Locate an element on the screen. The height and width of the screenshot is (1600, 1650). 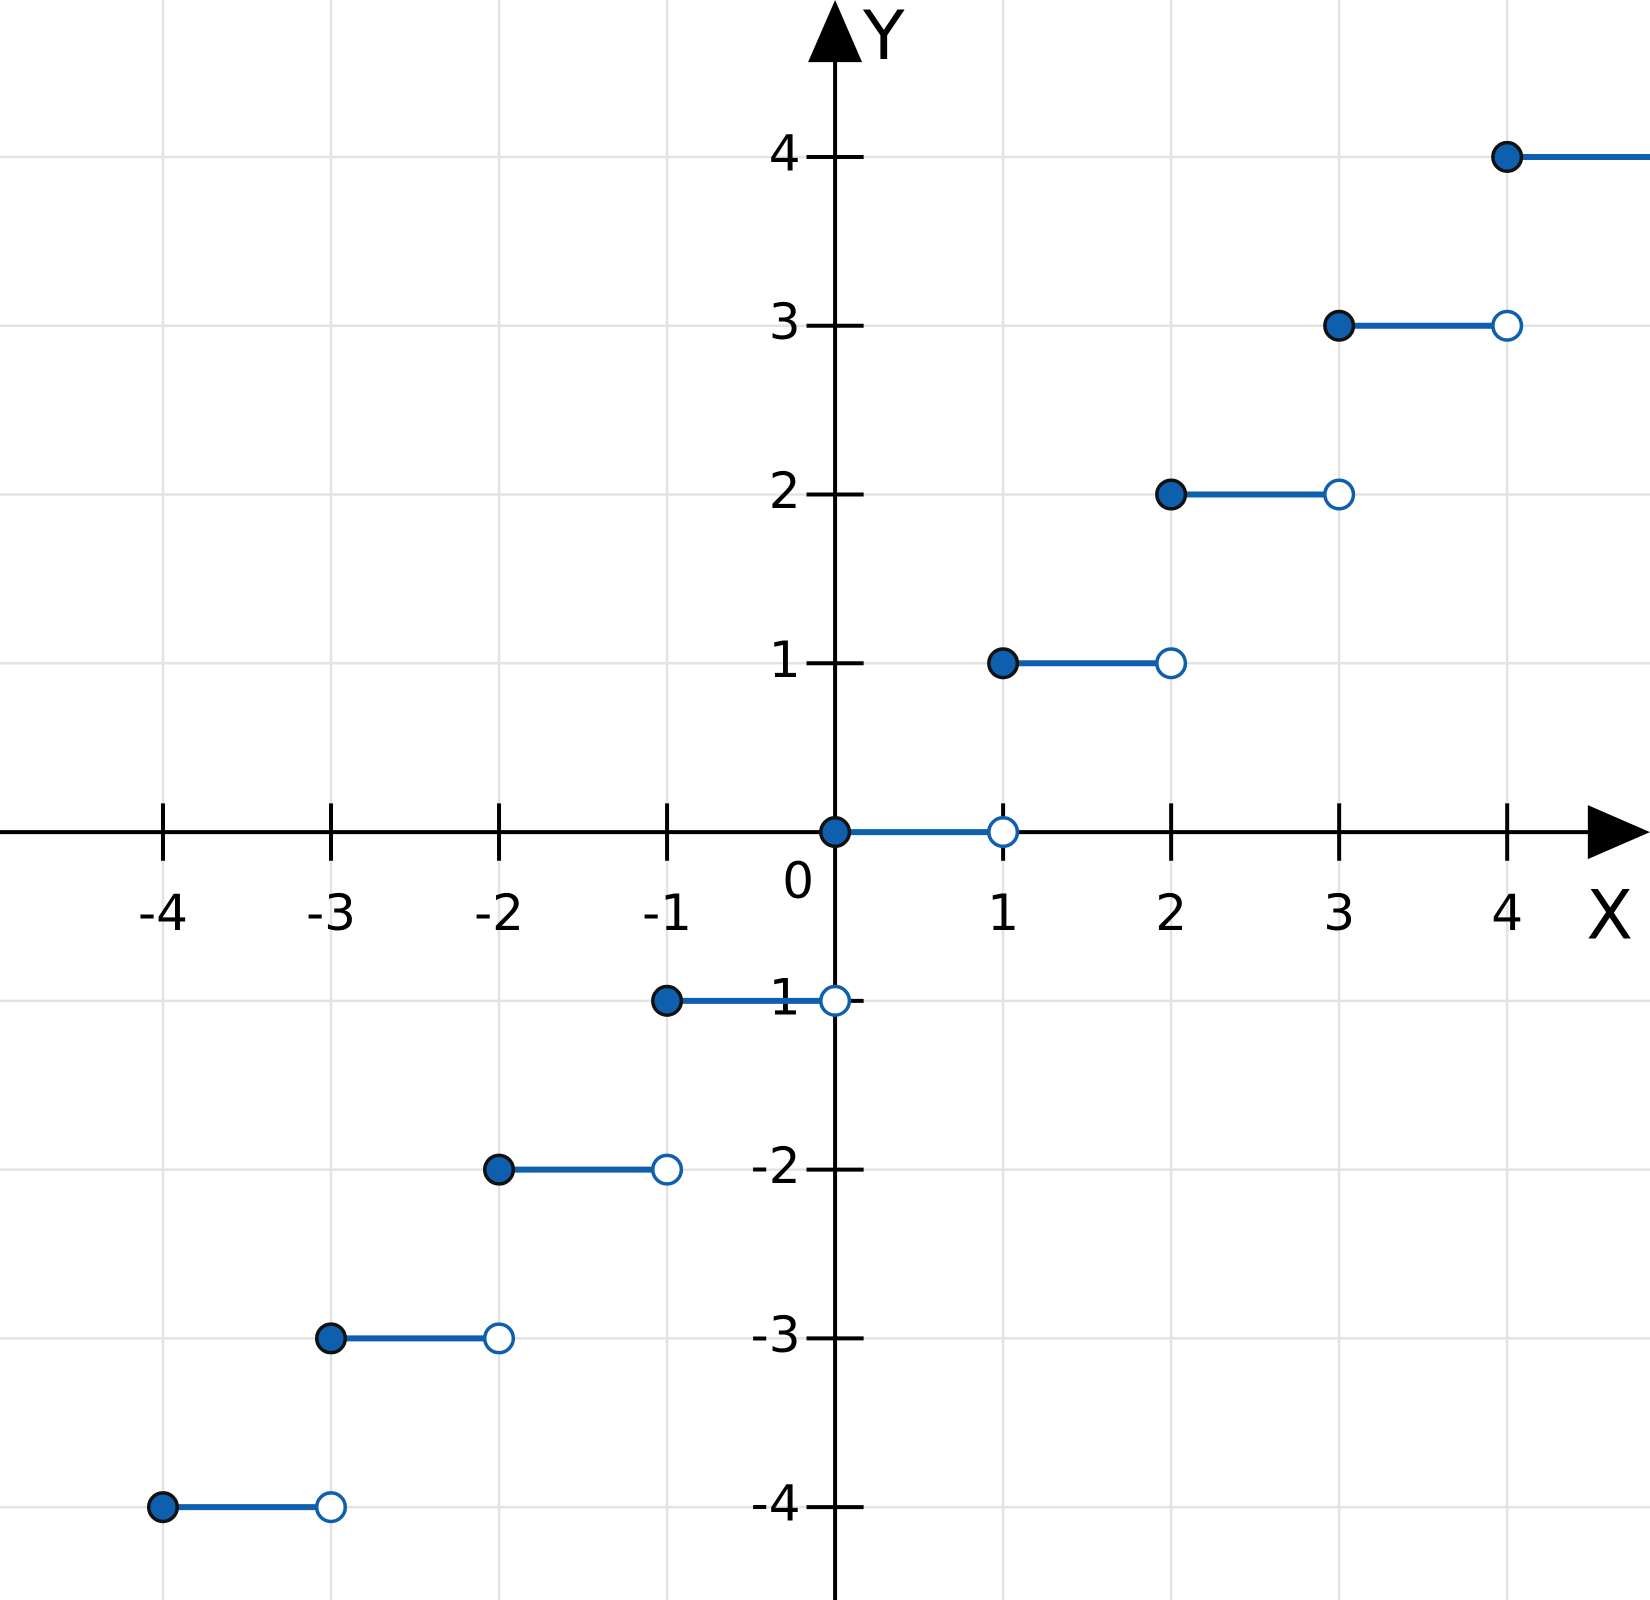
origin-label: 0 is located at coordinates (798, 881).